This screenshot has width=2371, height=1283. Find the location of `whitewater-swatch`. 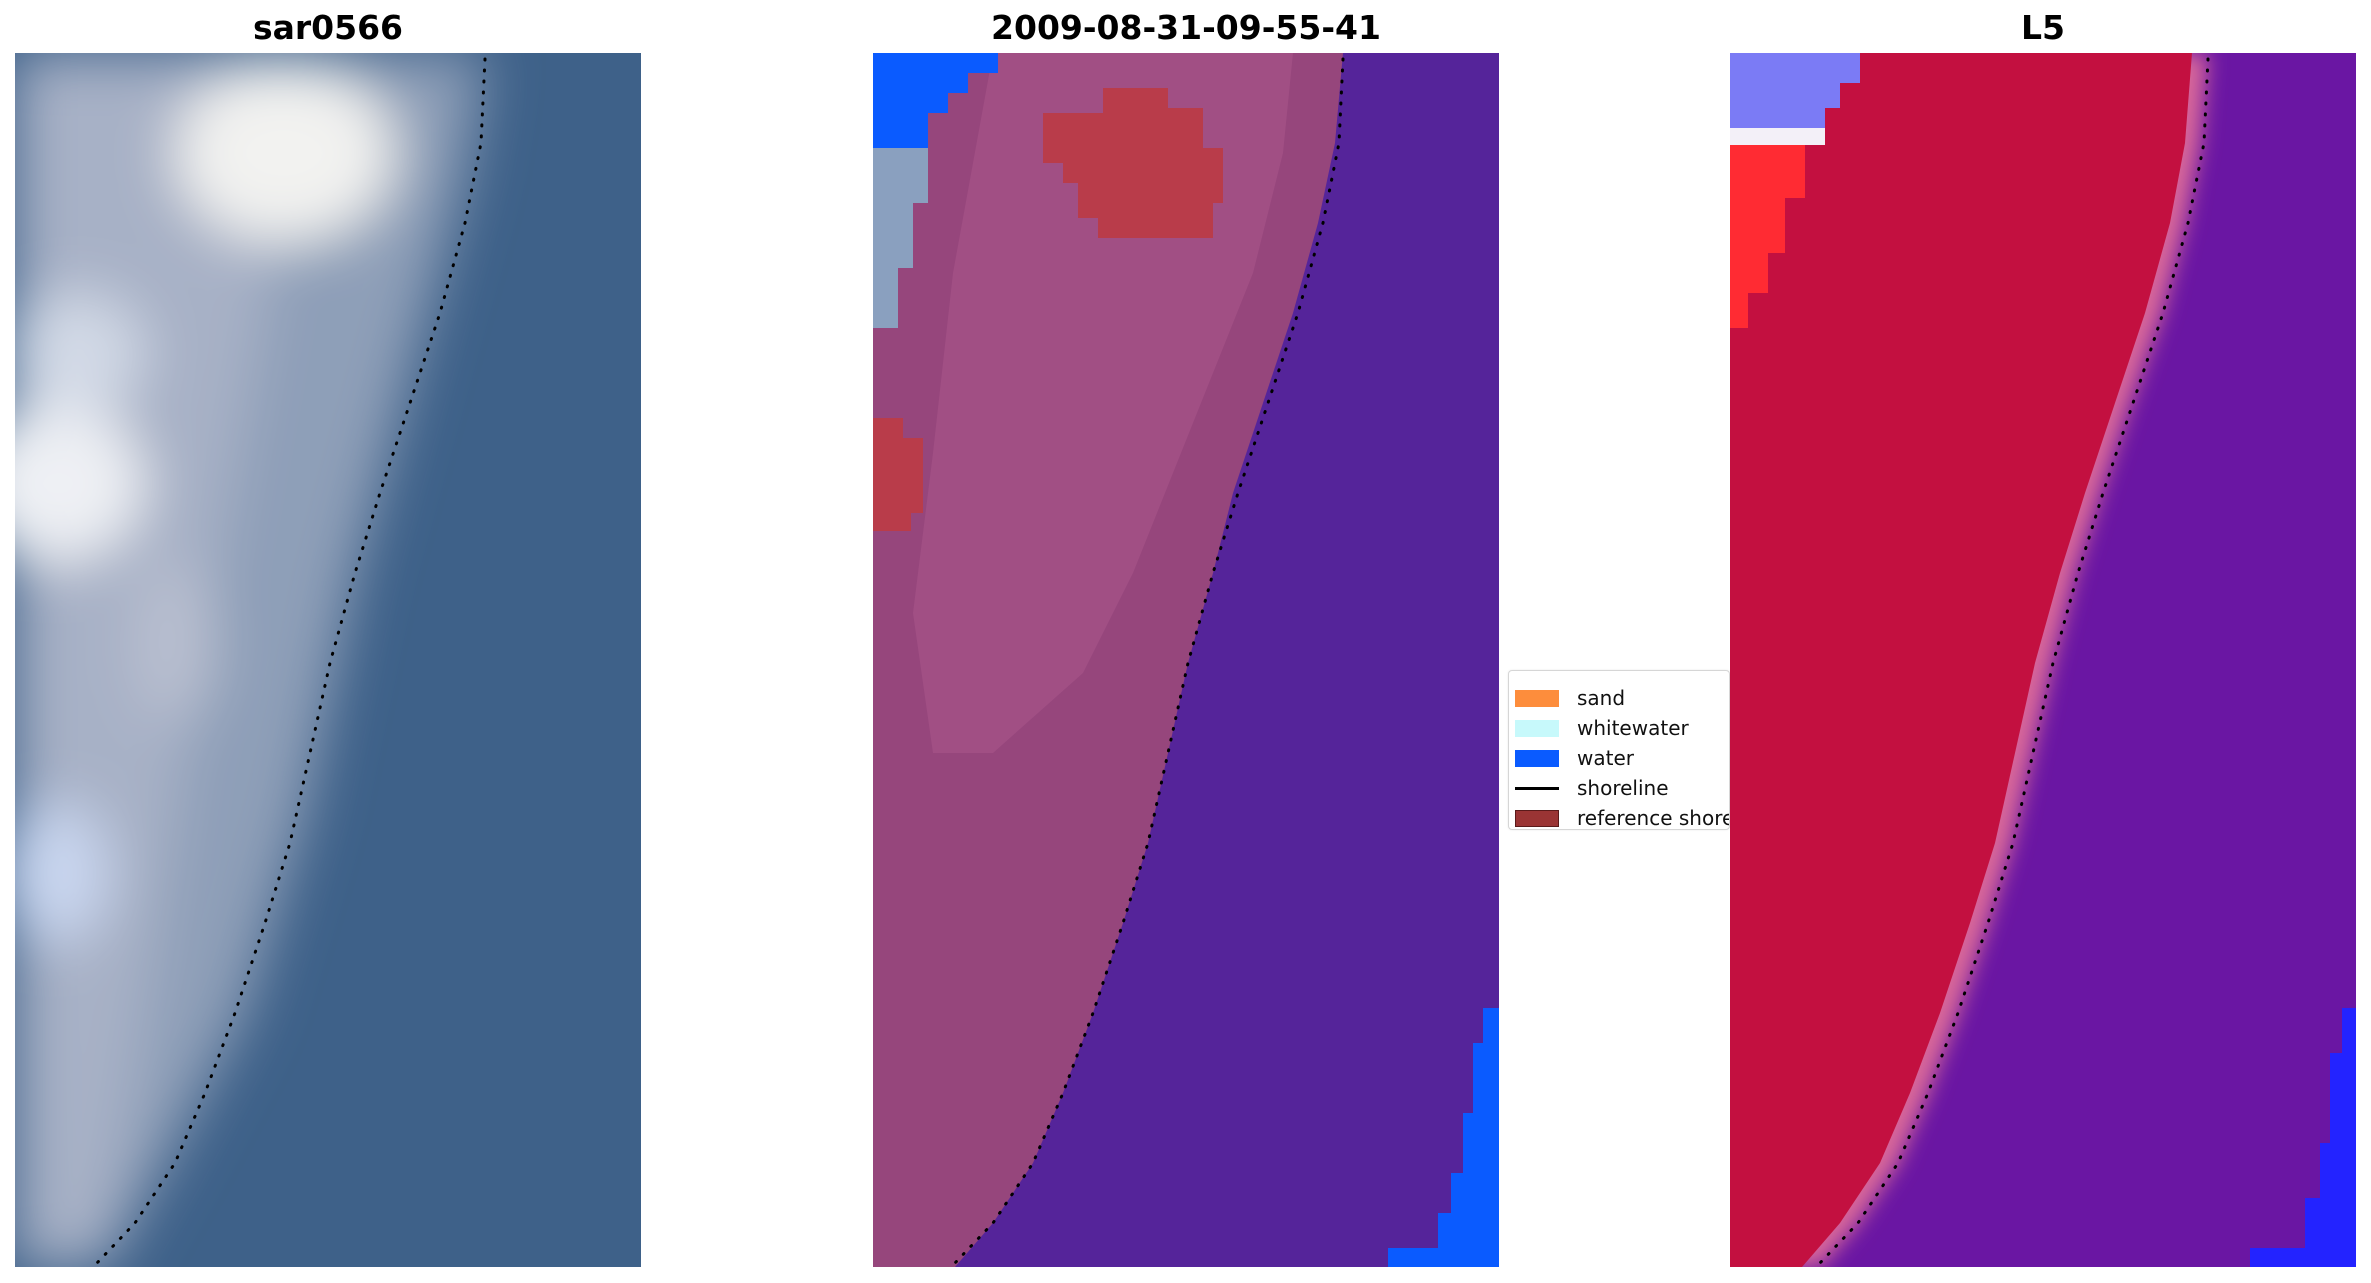

whitewater-swatch is located at coordinates (1537, 728).